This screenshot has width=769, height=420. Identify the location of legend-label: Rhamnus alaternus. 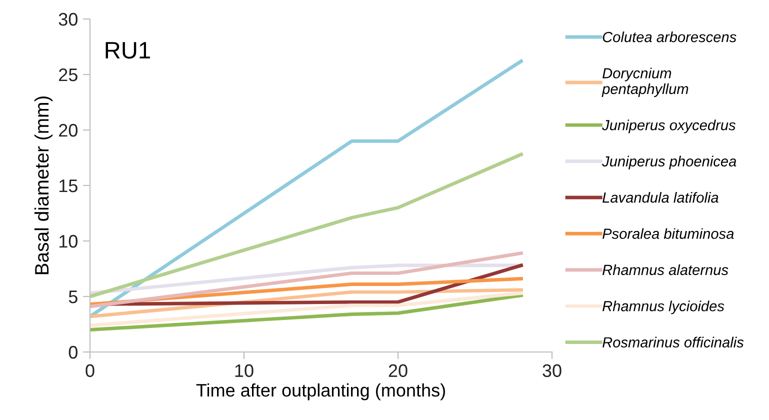
(665, 270).